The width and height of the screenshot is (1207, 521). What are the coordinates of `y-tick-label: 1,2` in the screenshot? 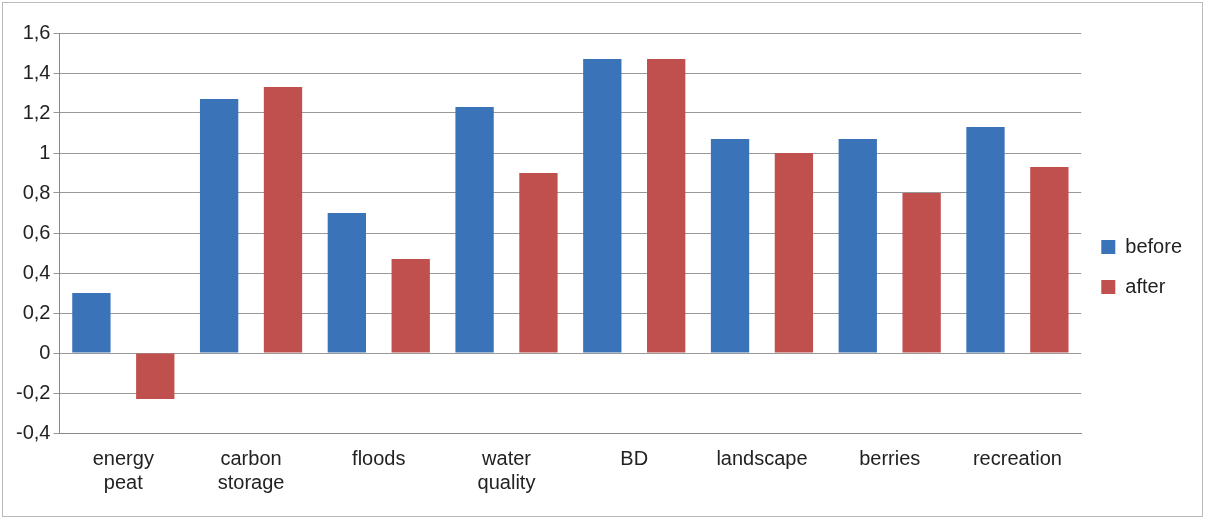 It's located at (36, 111).